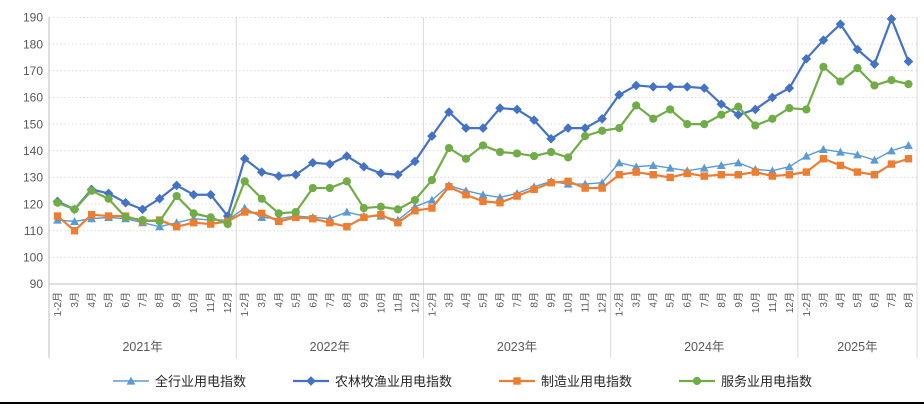 The height and width of the screenshot is (408, 924). I want to click on y-axis-tick-label: 180, so click(33, 44).